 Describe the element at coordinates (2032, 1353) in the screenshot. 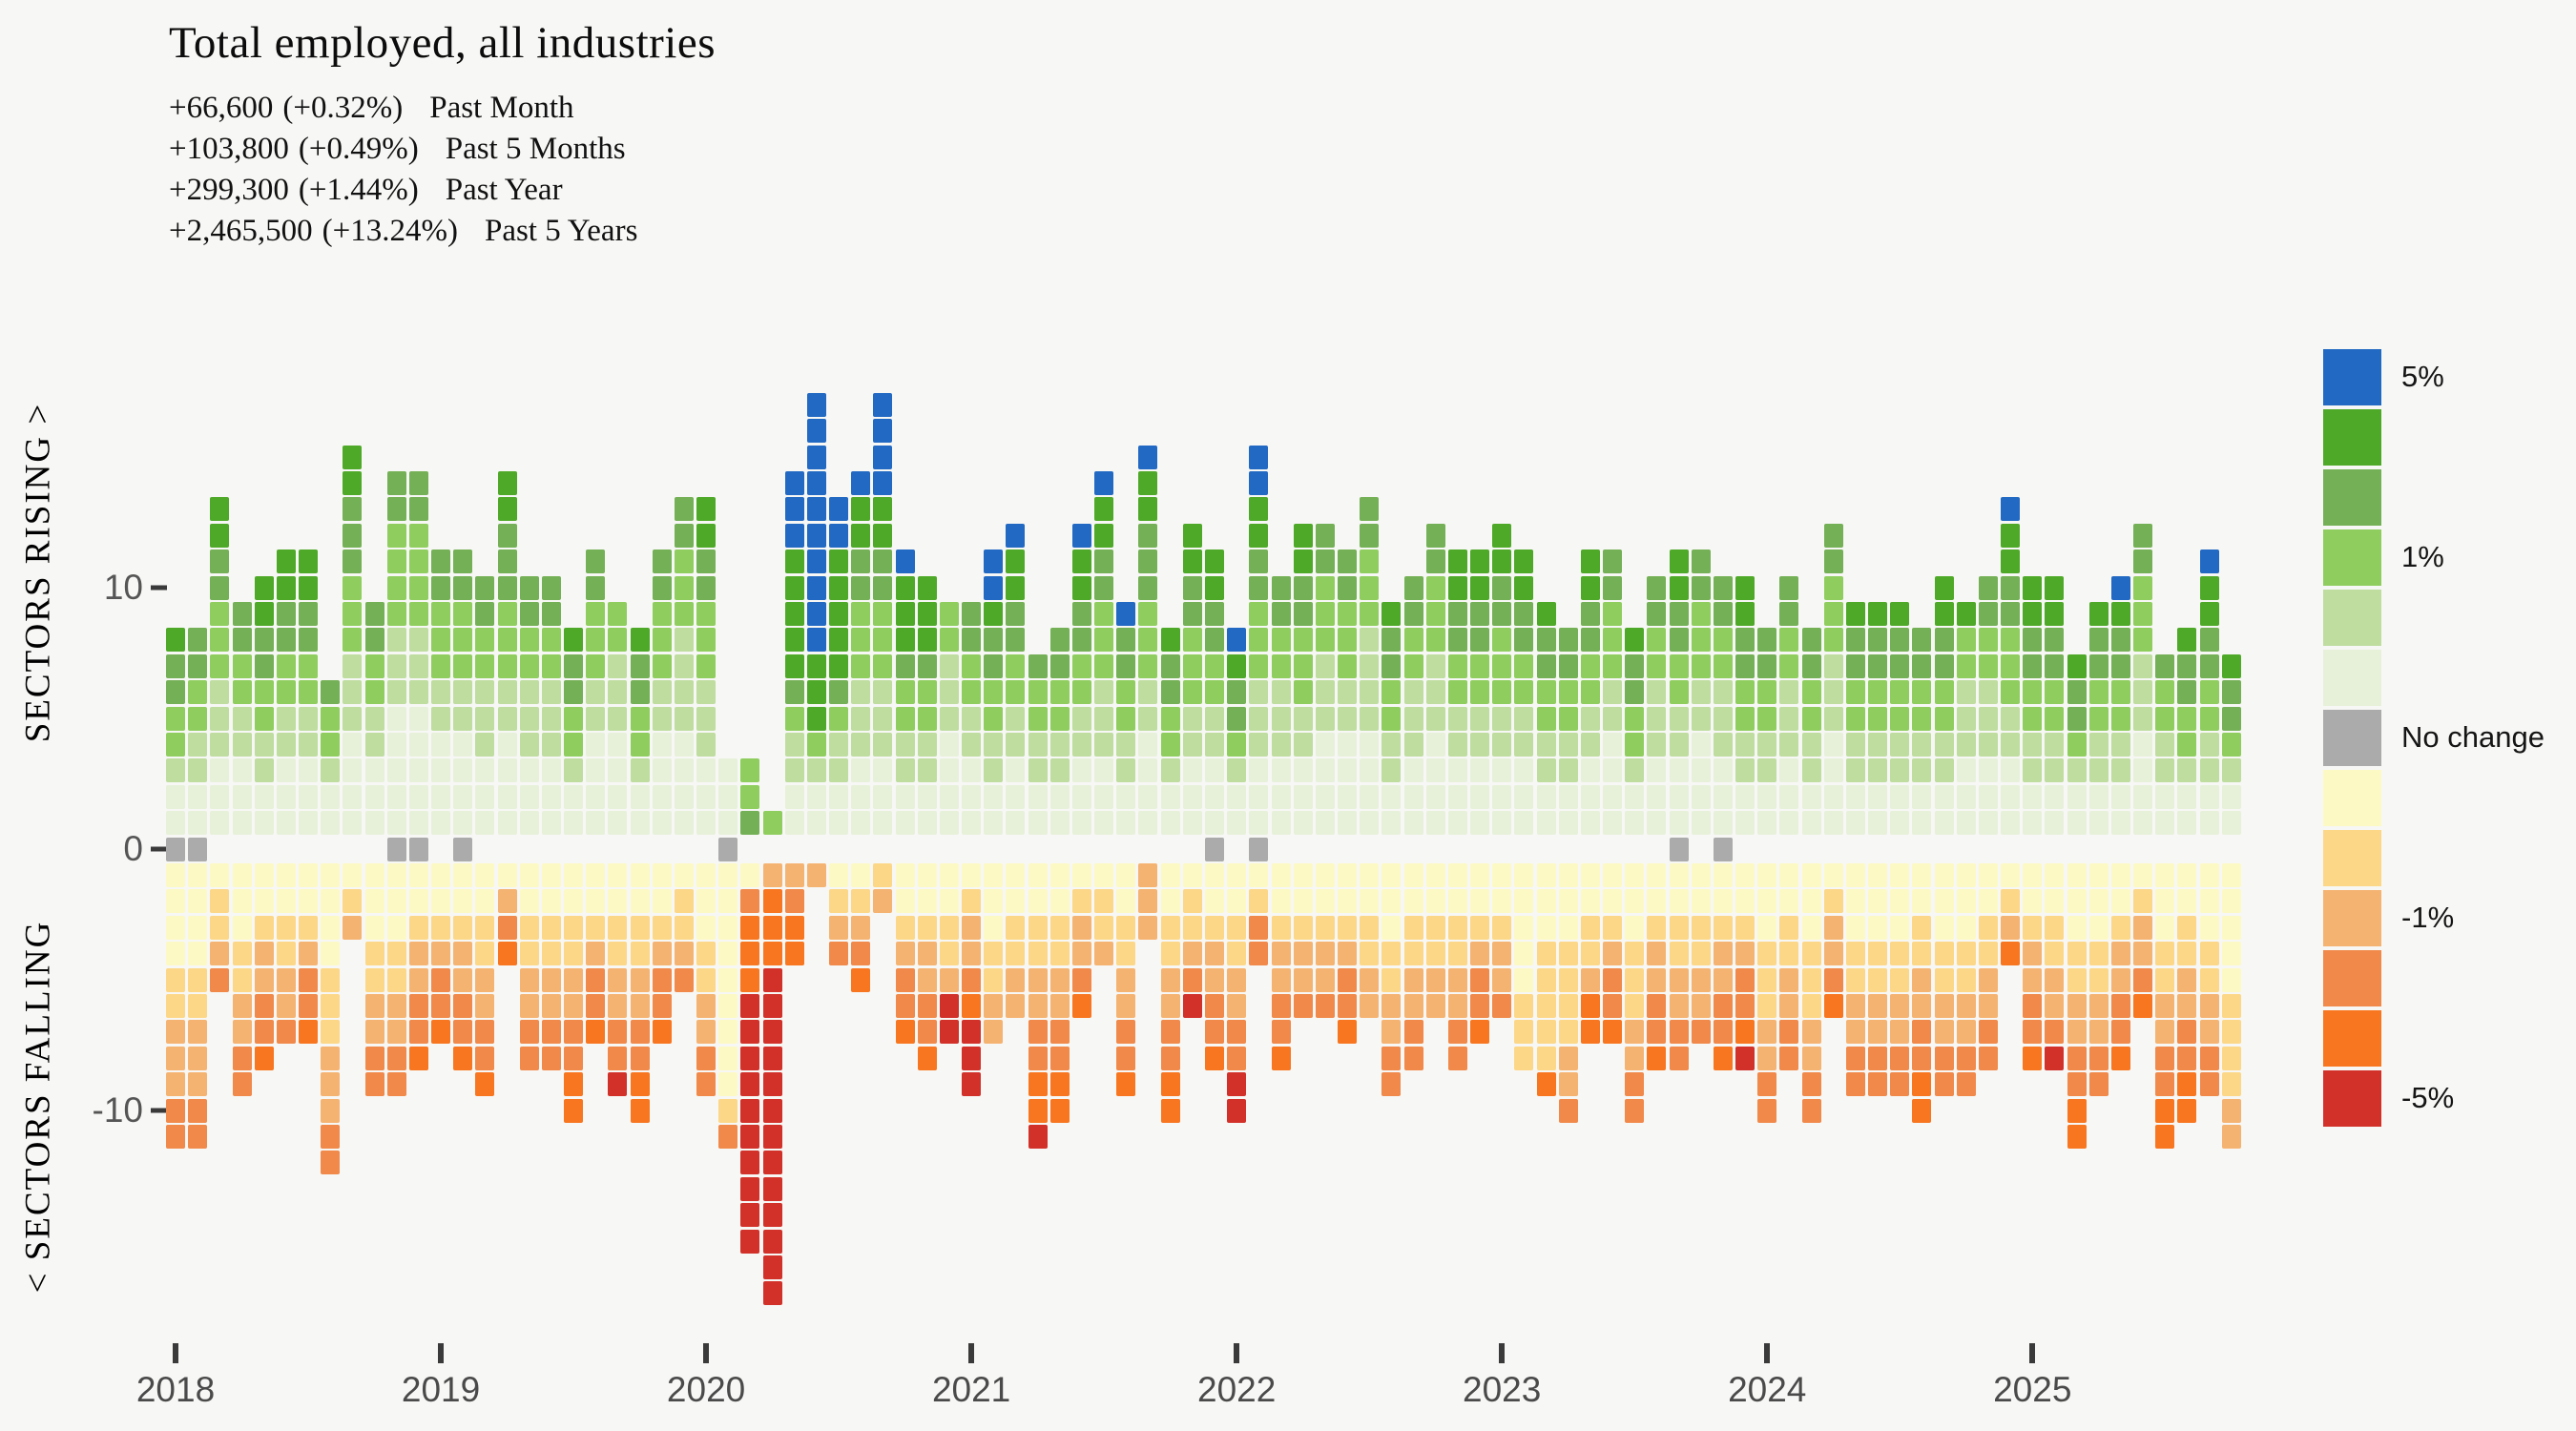

I see `x-tick-mark` at that location.